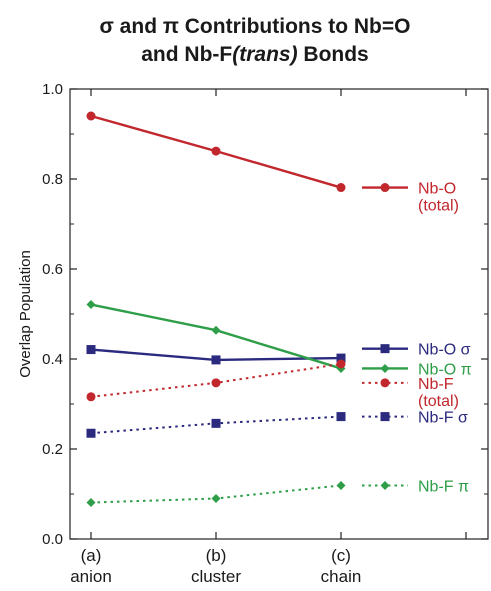 The height and width of the screenshot is (591, 491). I want to click on chart-title-line2-b: (trans), so click(264, 54).